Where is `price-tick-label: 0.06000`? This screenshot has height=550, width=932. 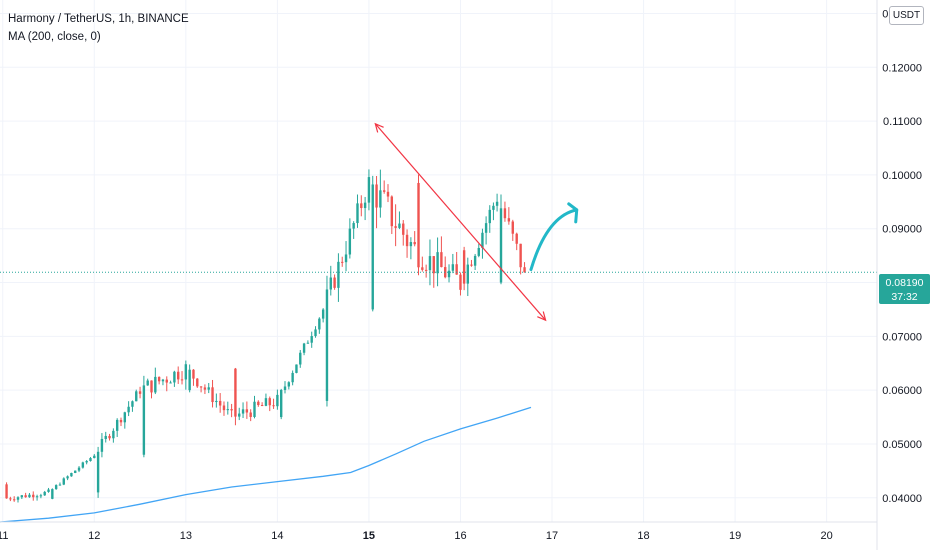
price-tick-label: 0.06000 is located at coordinates (902, 391).